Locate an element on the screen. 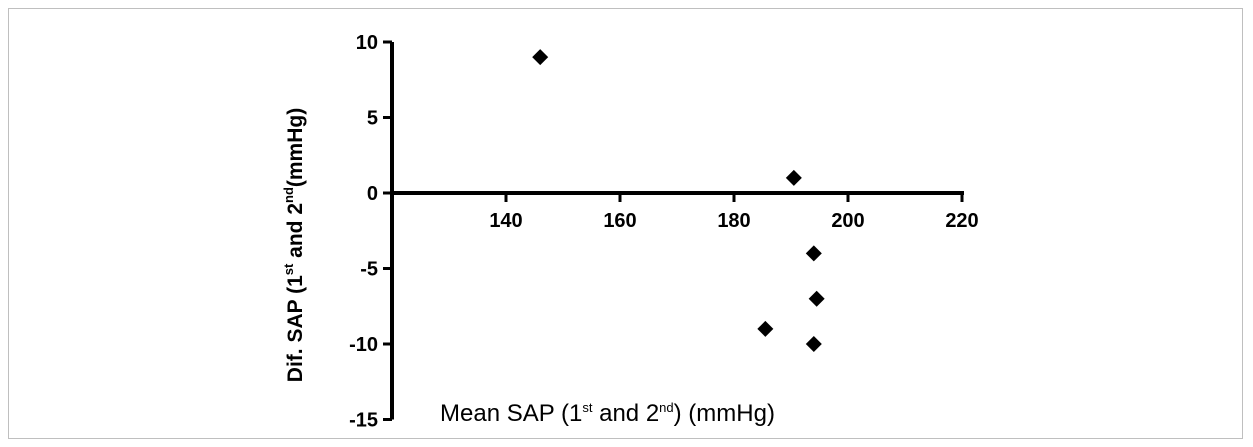  y-tick-label: 10 is located at coordinates (367, 43).